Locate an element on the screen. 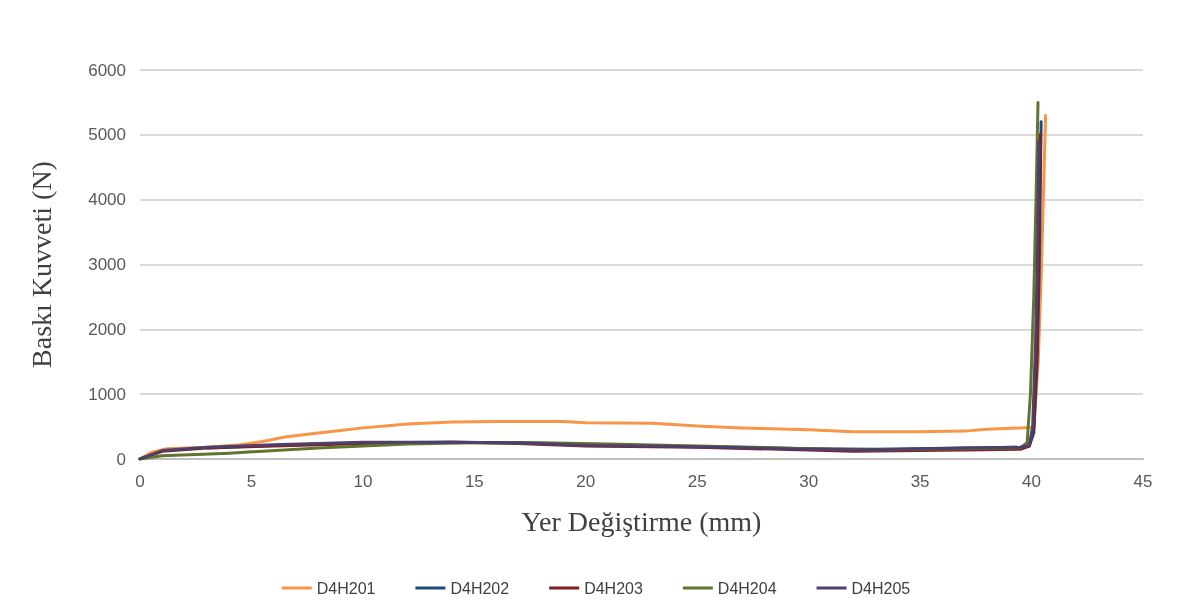  y-tick-label: 1000 is located at coordinates (107, 394).